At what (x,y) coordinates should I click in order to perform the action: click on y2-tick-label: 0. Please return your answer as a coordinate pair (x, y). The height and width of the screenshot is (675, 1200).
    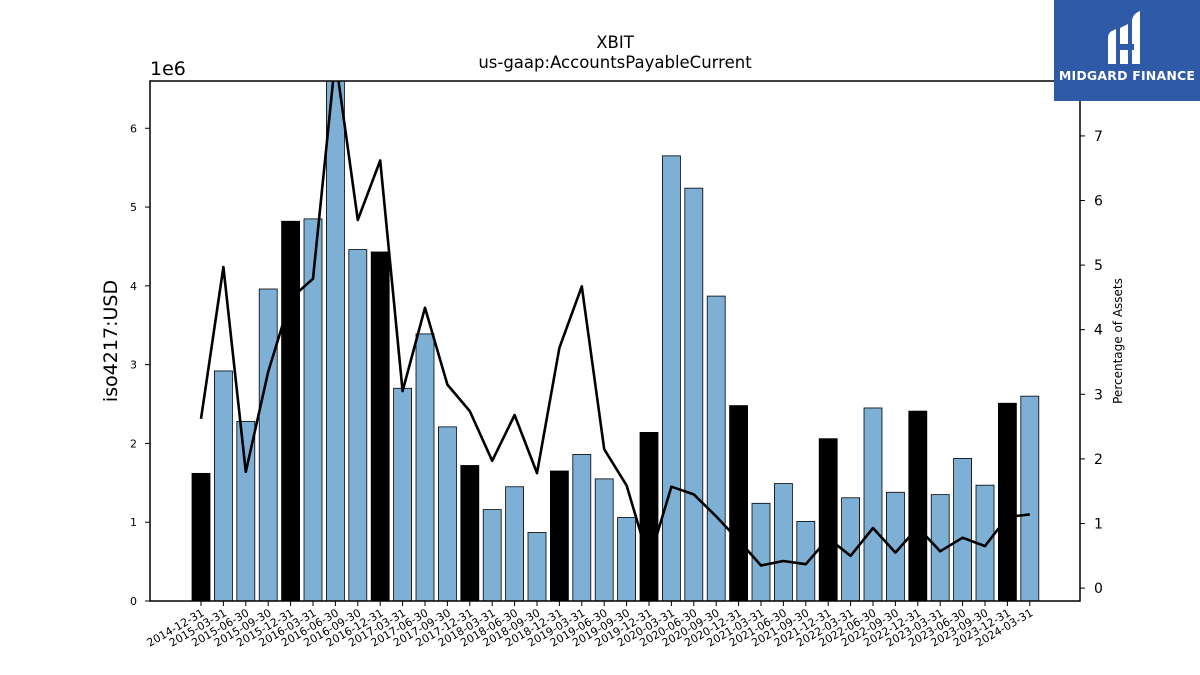
    Looking at the image, I should click on (1098, 589).